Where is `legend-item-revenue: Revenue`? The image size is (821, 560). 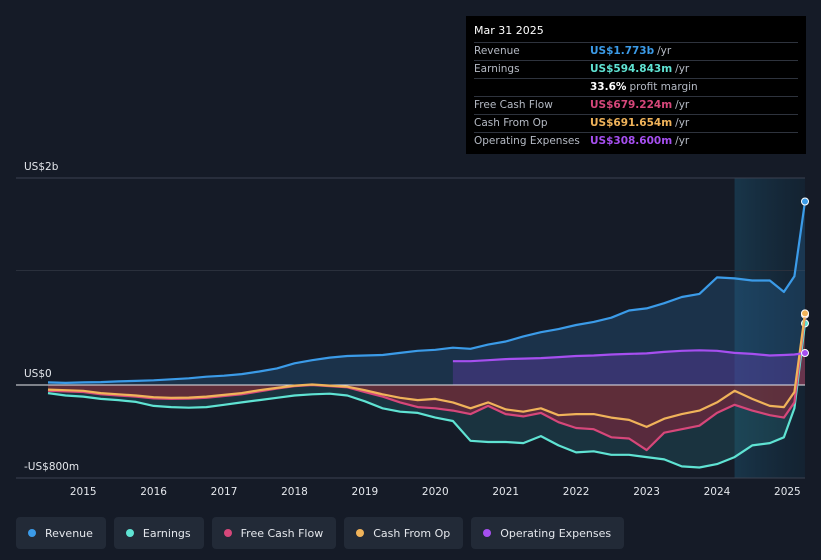 legend-item-revenue: Revenue is located at coordinates (61, 533).